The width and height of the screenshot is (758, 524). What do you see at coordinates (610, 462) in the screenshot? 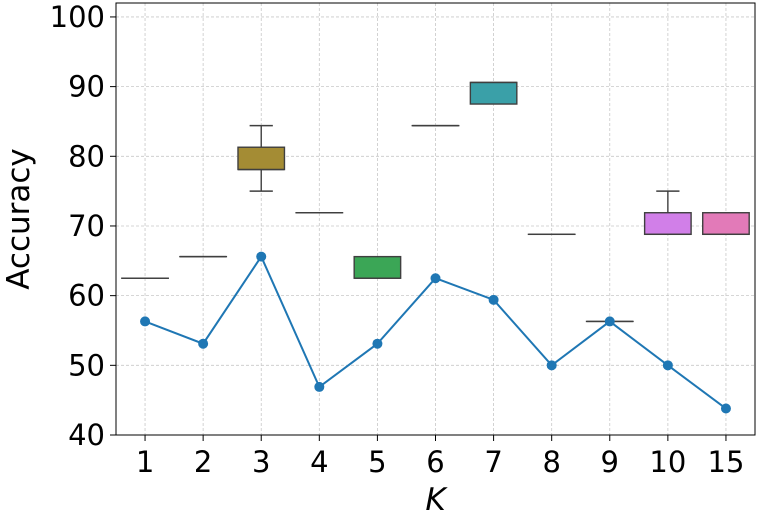
I see `x-tick-label: 9` at bounding box center [610, 462].